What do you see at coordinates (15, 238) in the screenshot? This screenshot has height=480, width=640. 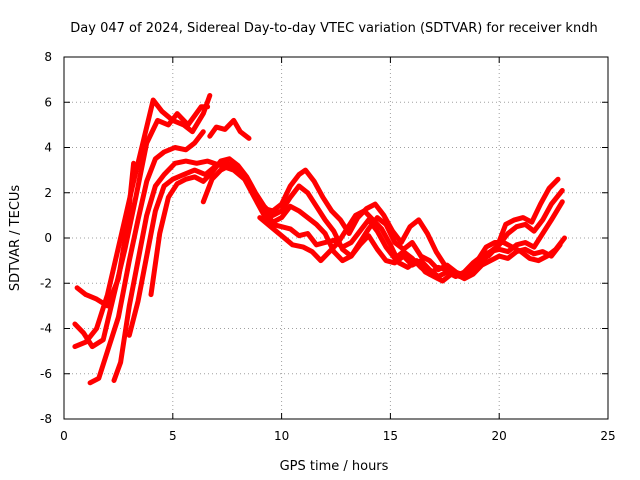 I see `y-axis-label: SDTVAR / TECUs` at bounding box center [15, 238].